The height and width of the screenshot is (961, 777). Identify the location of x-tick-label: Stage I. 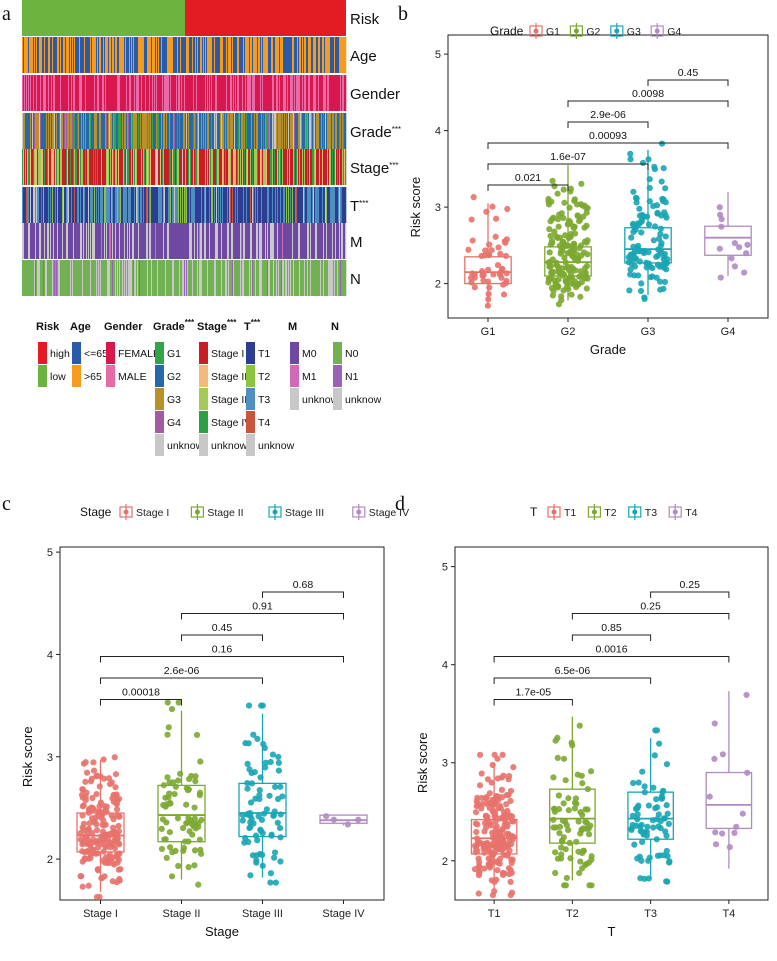
(100, 914).